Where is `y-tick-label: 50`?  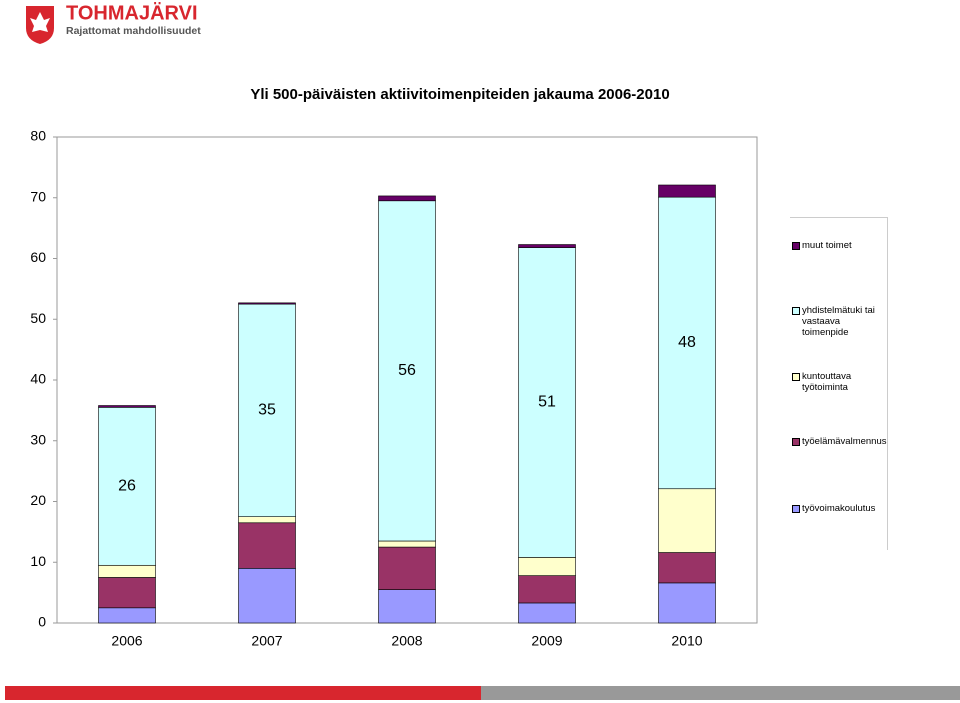
y-tick-label: 50 is located at coordinates (38, 318).